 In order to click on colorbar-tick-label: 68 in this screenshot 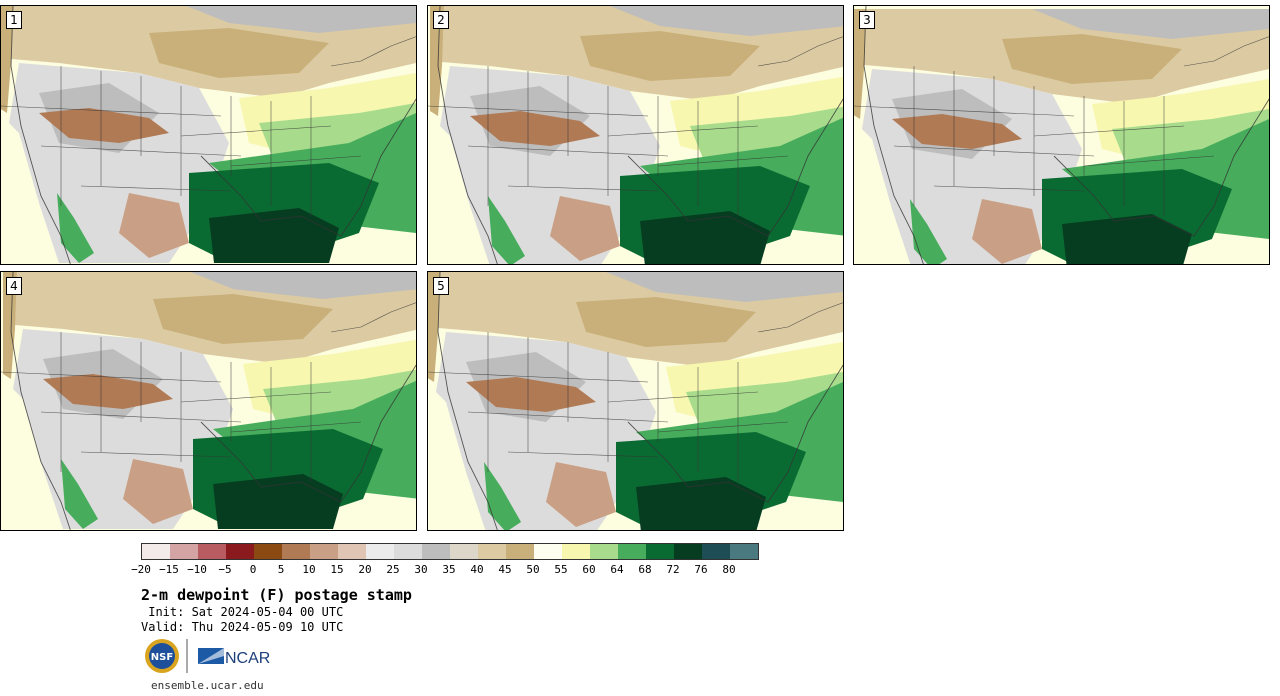, I will do `click(645, 569)`.